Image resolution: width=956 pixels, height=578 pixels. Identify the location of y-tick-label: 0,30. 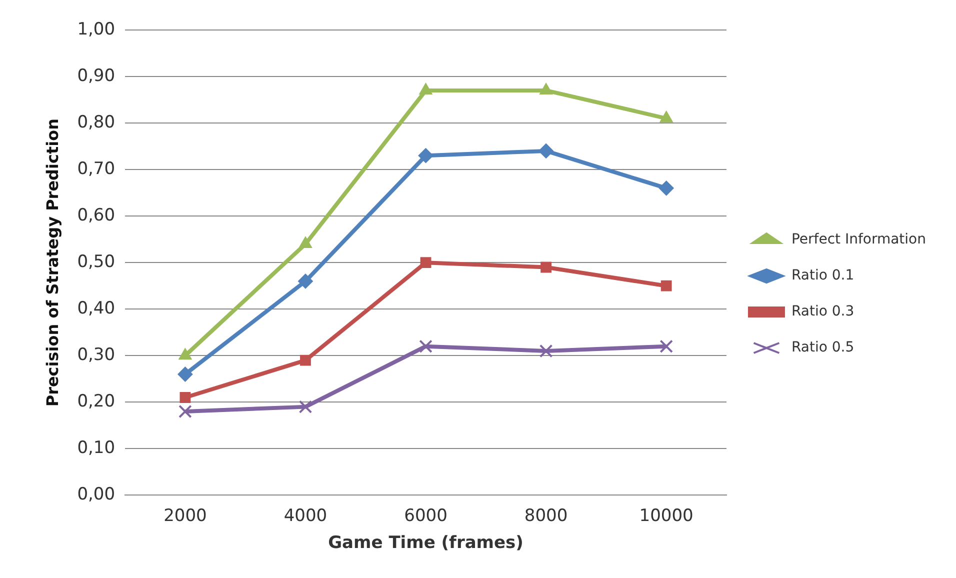
(96, 355).